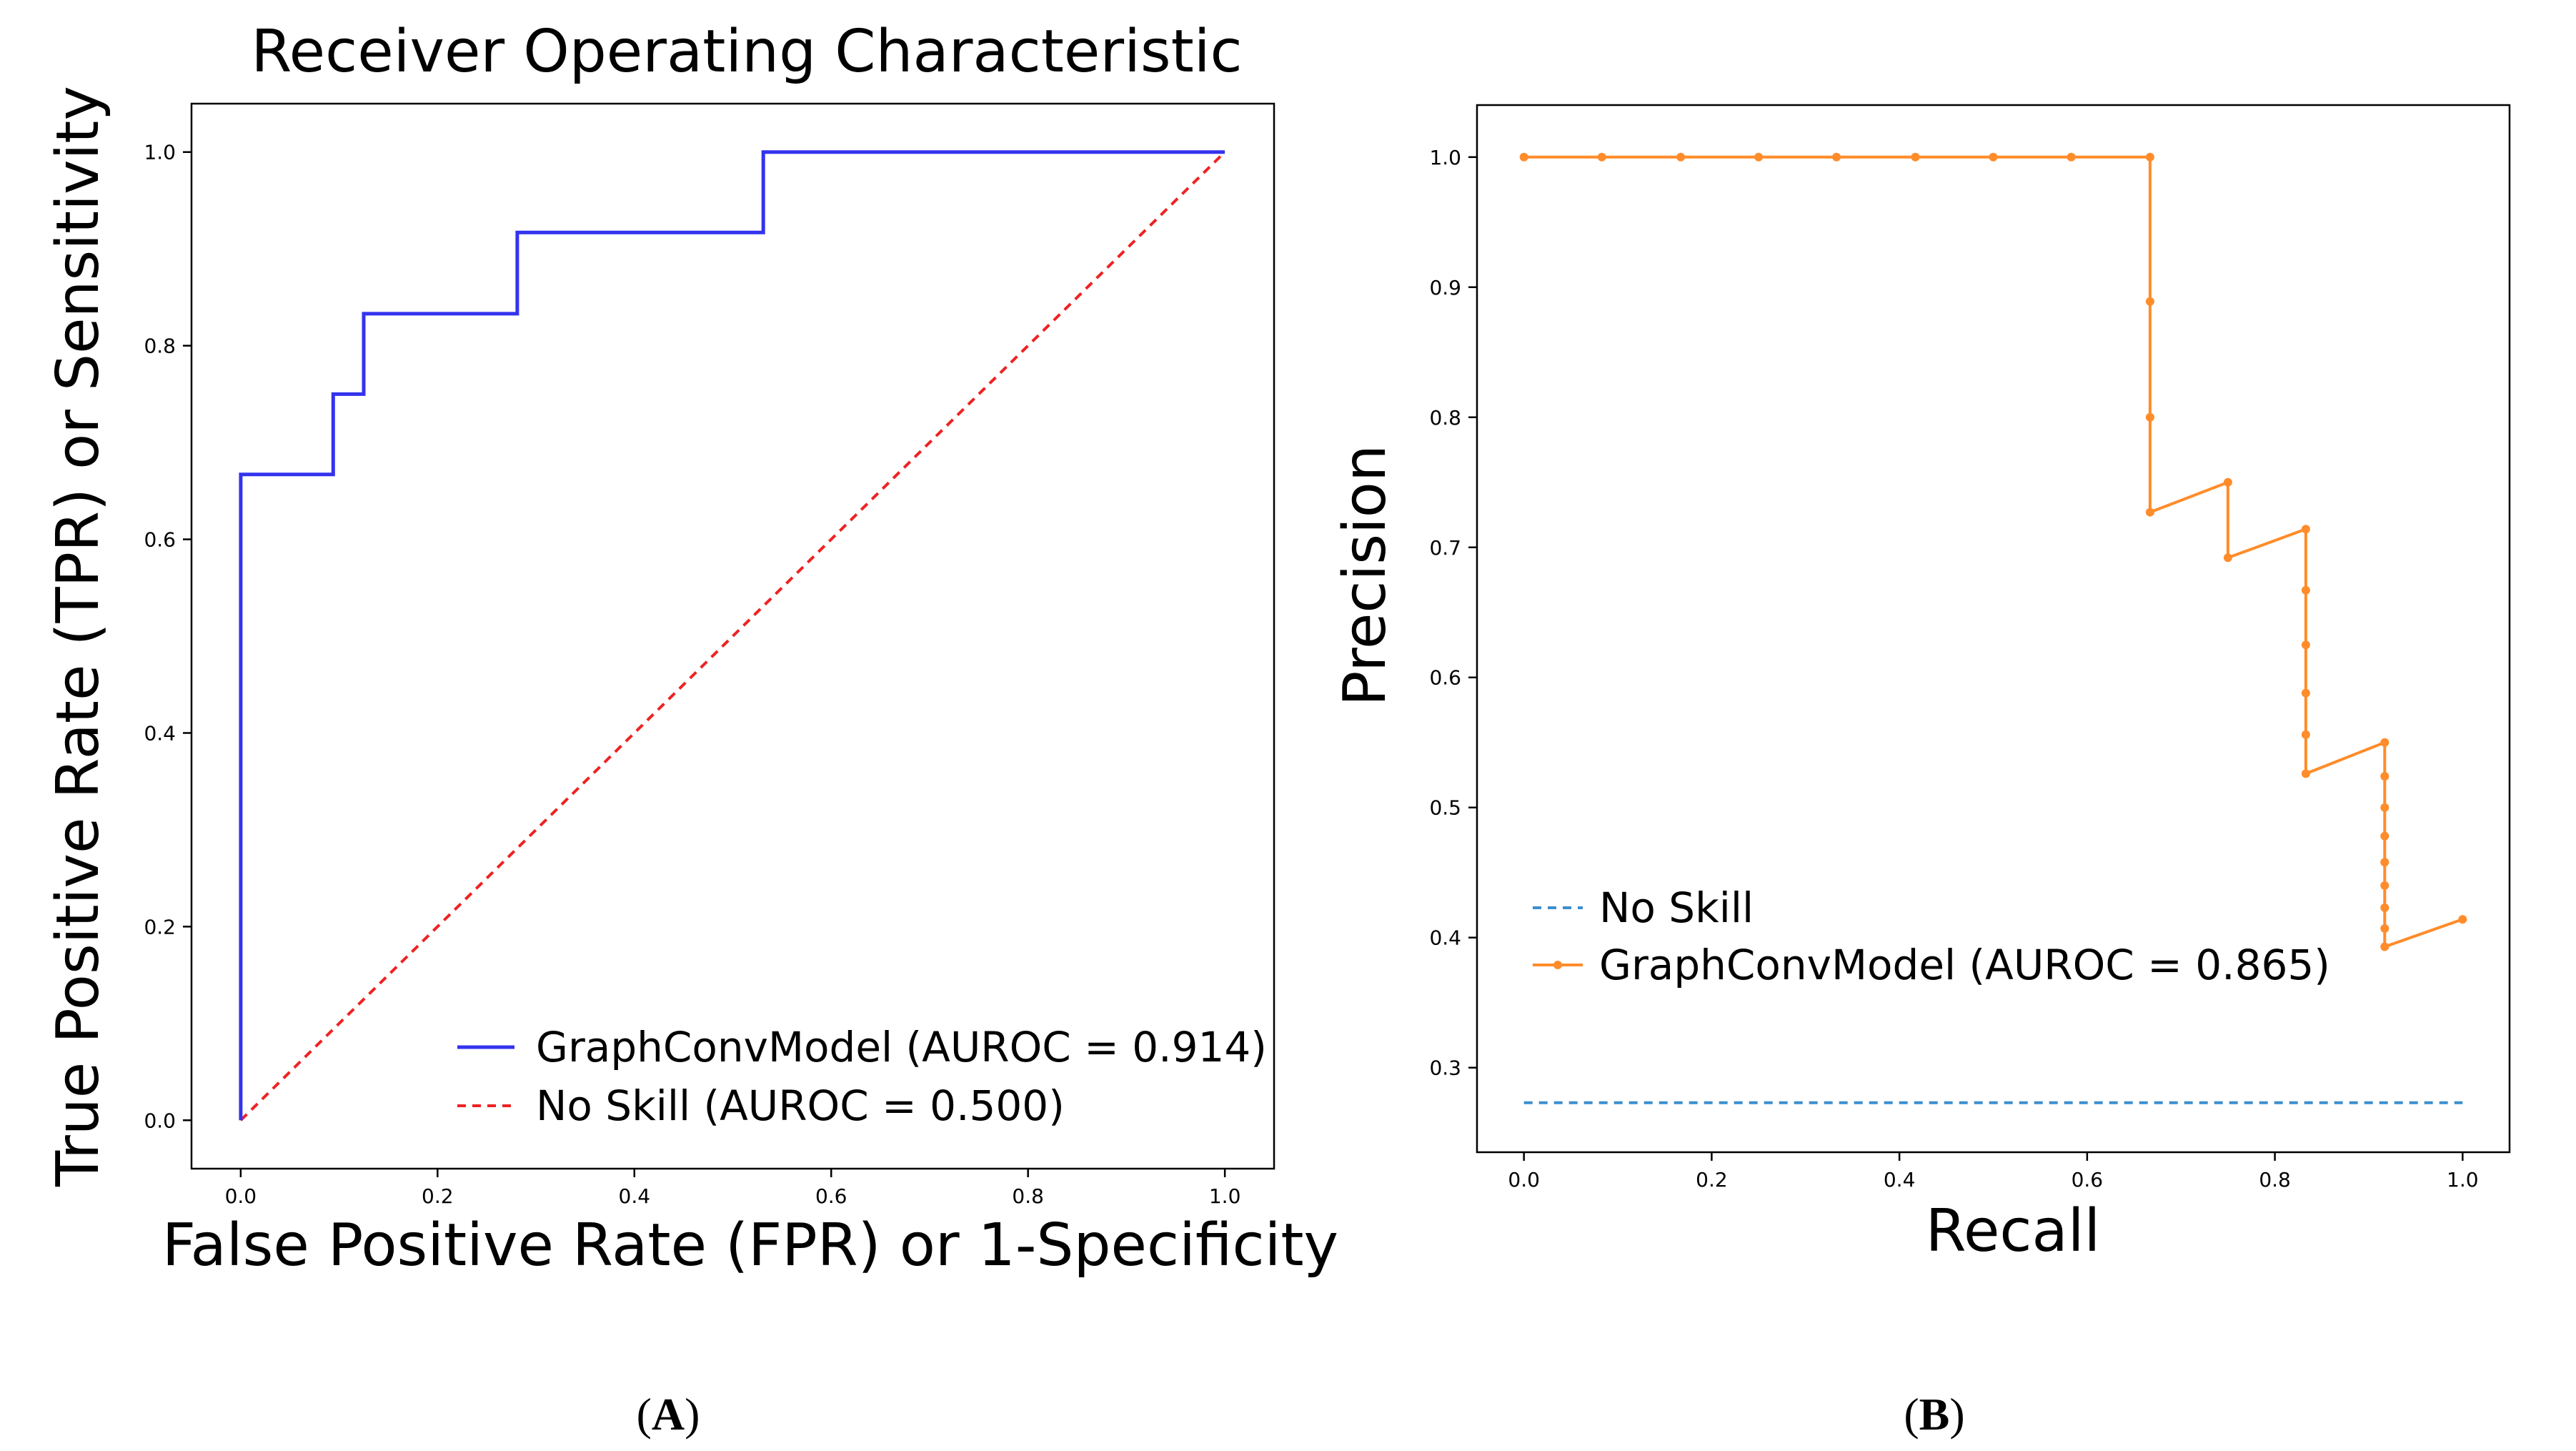  Describe the element at coordinates (1445, 158) in the screenshot. I see `pr-y-tick-label: 1.0` at that location.